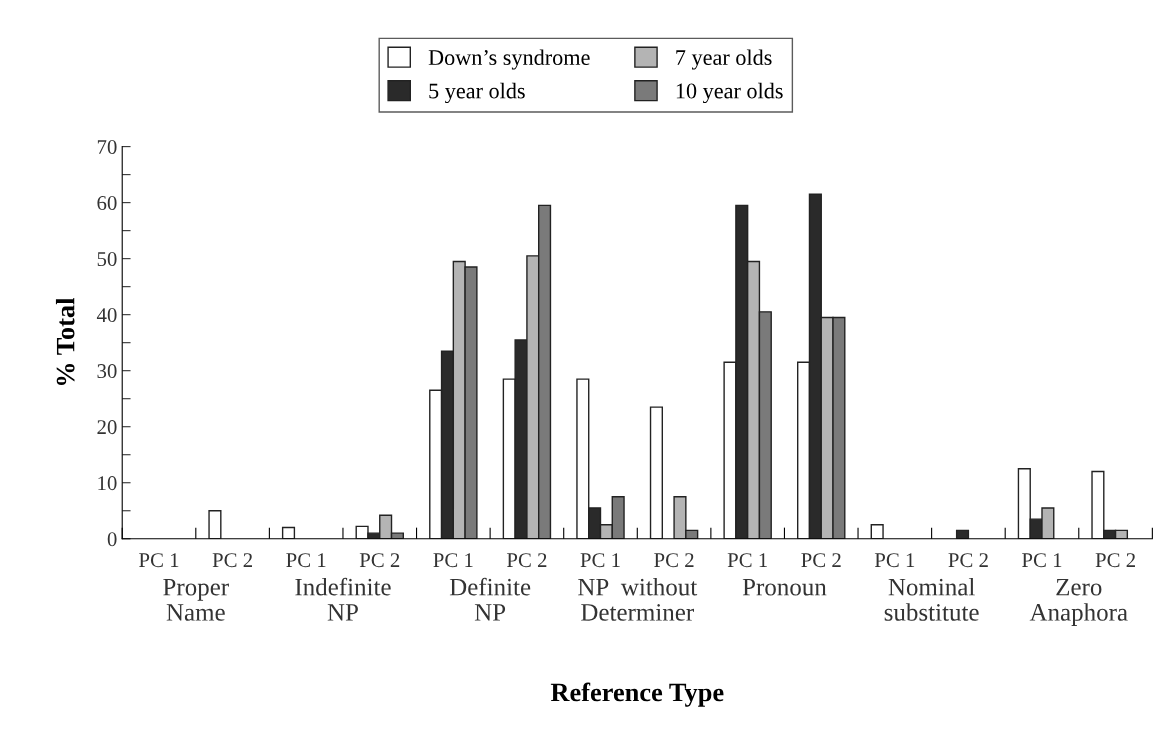  What do you see at coordinates (477, 93) in the screenshot?
I see `legend-label: 5 year olds` at bounding box center [477, 93].